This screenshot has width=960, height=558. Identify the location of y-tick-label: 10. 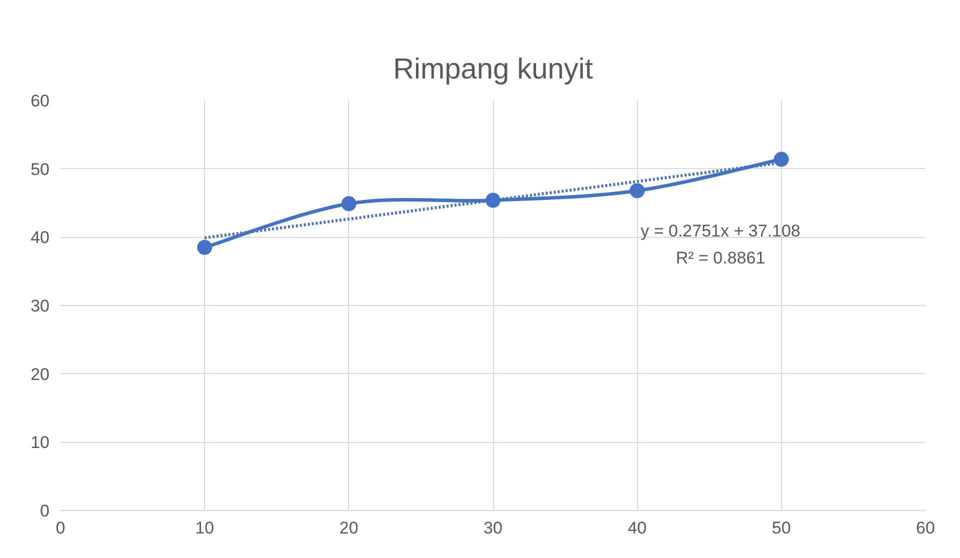
(40, 442).